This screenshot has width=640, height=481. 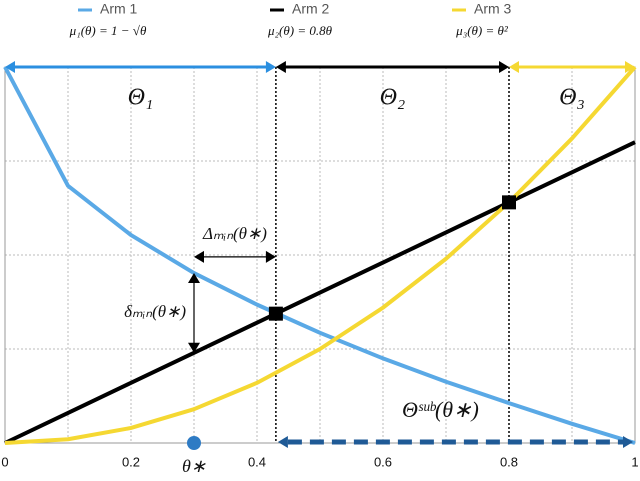 What do you see at coordinates (4, 461) in the screenshot?
I see `x-tick-label: 0` at bounding box center [4, 461].